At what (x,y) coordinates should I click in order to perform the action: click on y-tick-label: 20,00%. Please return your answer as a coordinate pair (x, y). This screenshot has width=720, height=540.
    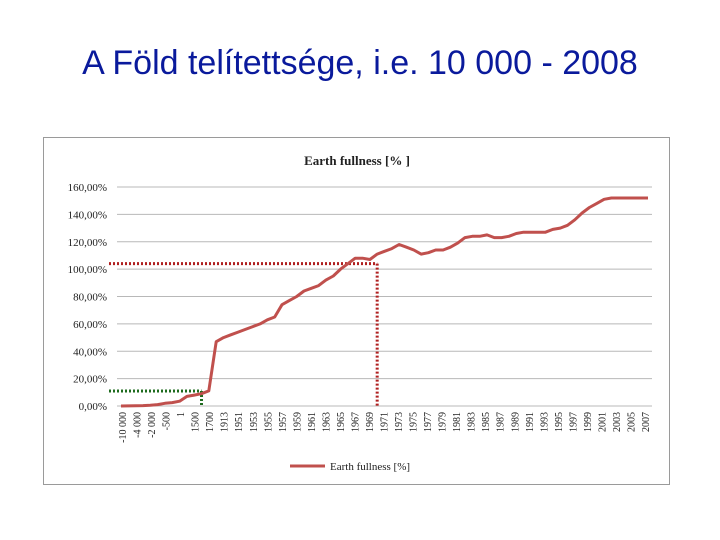
    Looking at the image, I should click on (90, 380).